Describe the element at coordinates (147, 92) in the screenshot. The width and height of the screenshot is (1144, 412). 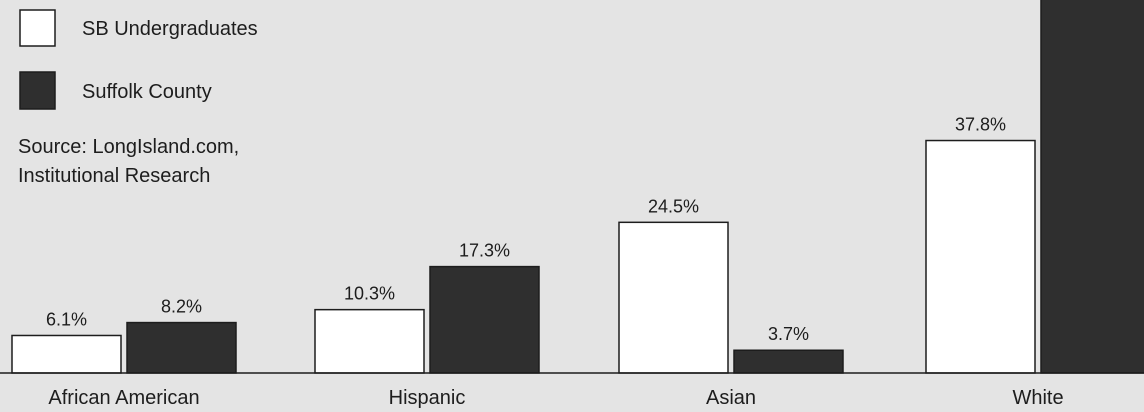
I see `legend-label-suffolk-county: Suffolk County` at that location.